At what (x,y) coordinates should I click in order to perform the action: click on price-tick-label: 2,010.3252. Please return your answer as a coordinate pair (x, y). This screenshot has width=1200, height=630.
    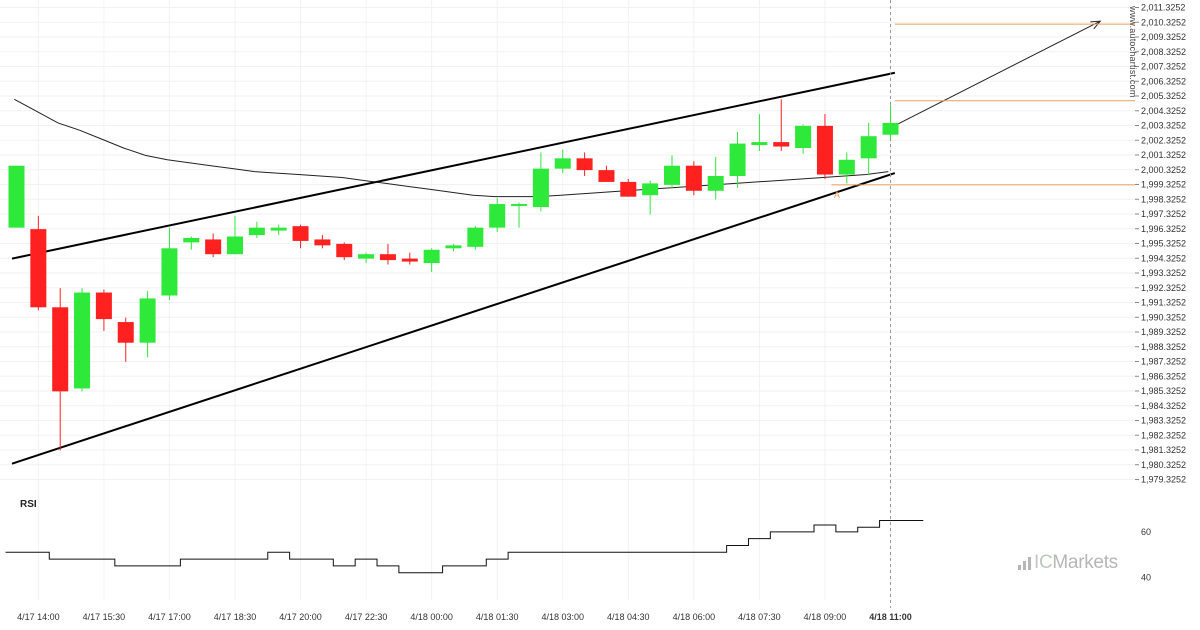
    Looking at the image, I should click on (1163, 22).